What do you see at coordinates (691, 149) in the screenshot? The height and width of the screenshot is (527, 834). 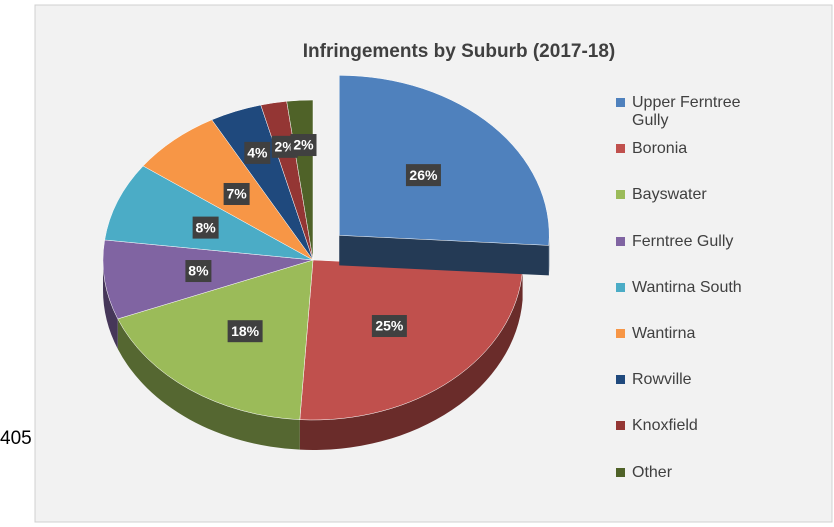 I see `legend-item: Boronia` at bounding box center [691, 149].